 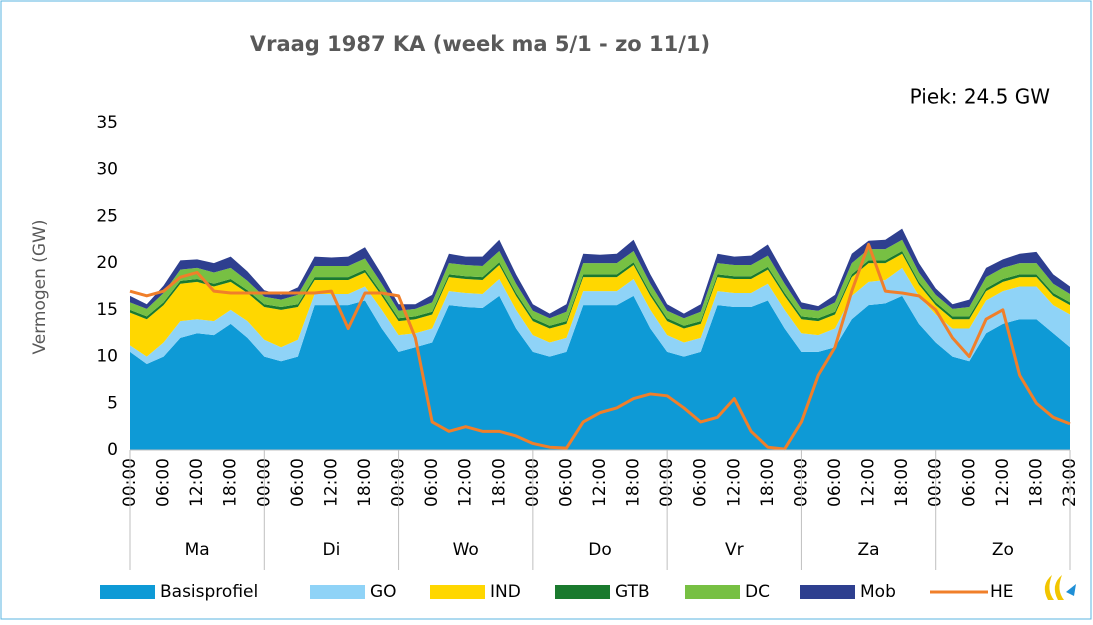 I want to click on y-tick-label: 30, so click(x=107, y=170).